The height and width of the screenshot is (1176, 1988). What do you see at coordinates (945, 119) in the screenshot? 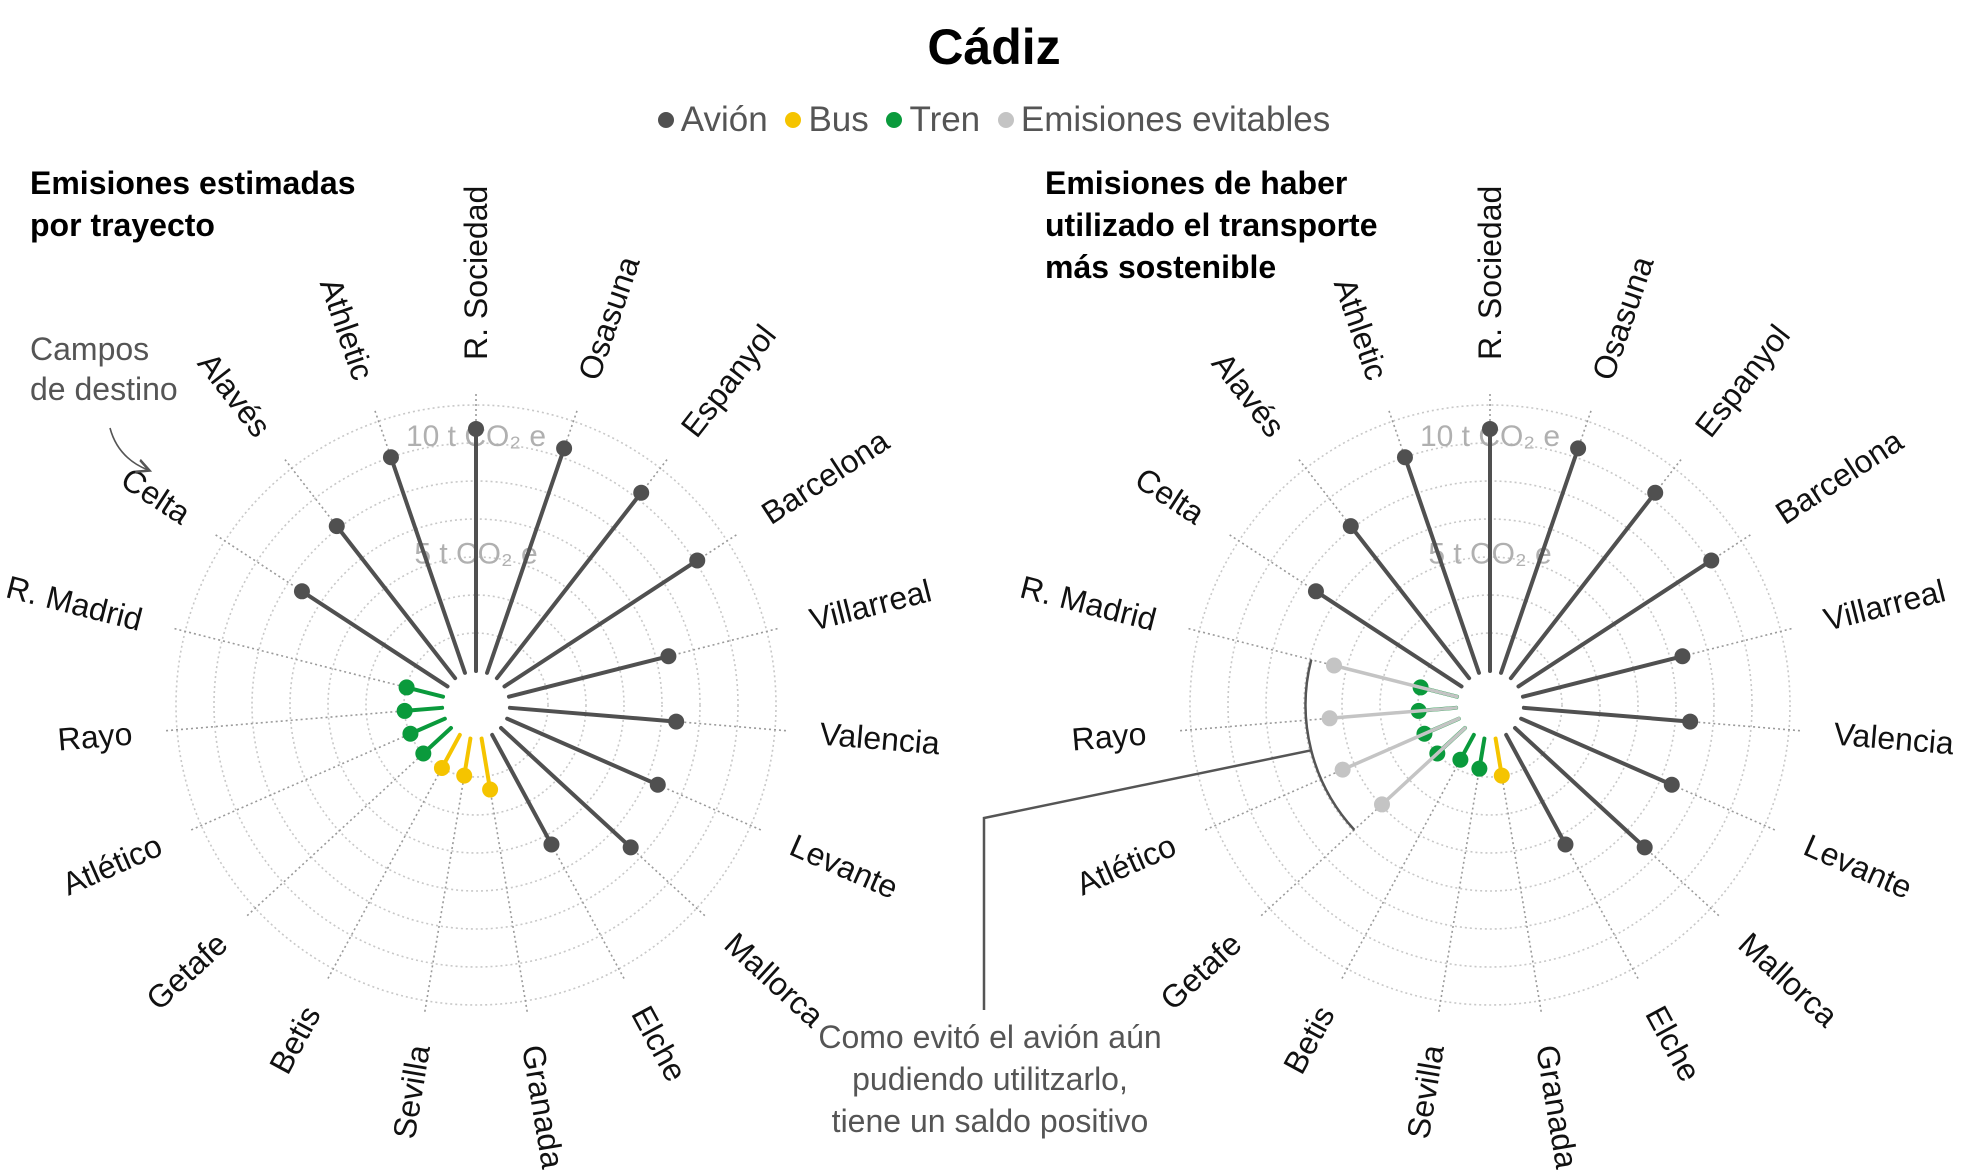
I see `legend-label-tren: Tren` at bounding box center [945, 119].